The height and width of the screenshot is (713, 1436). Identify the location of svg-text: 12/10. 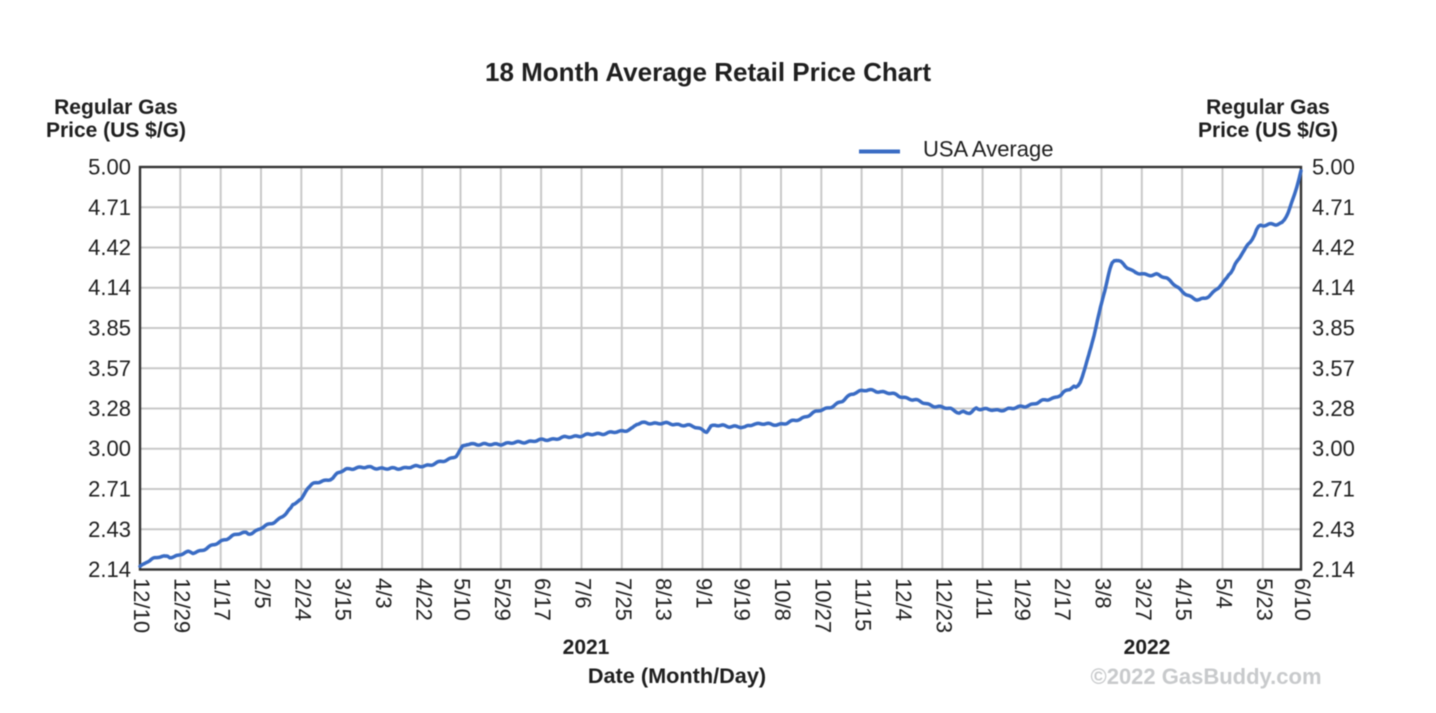
(141, 605).